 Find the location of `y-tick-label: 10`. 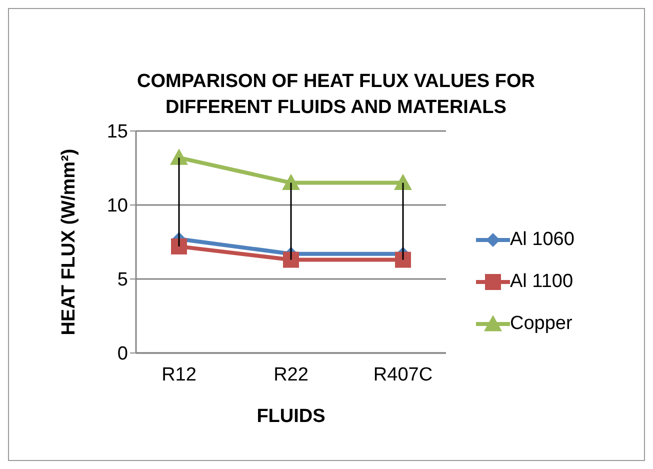

y-tick-label: 10 is located at coordinates (117, 206).